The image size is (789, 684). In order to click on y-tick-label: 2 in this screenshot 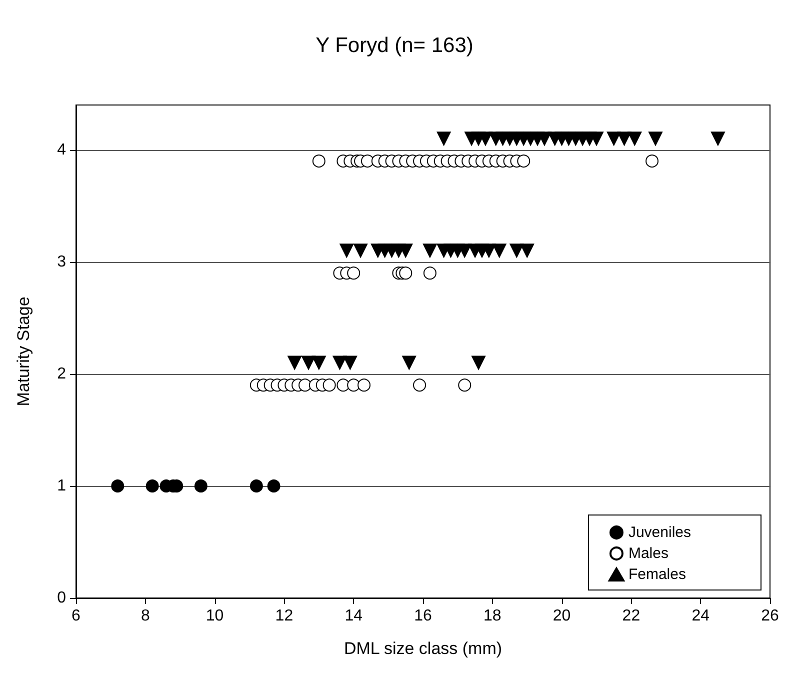, I will do `click(61, 373)`.